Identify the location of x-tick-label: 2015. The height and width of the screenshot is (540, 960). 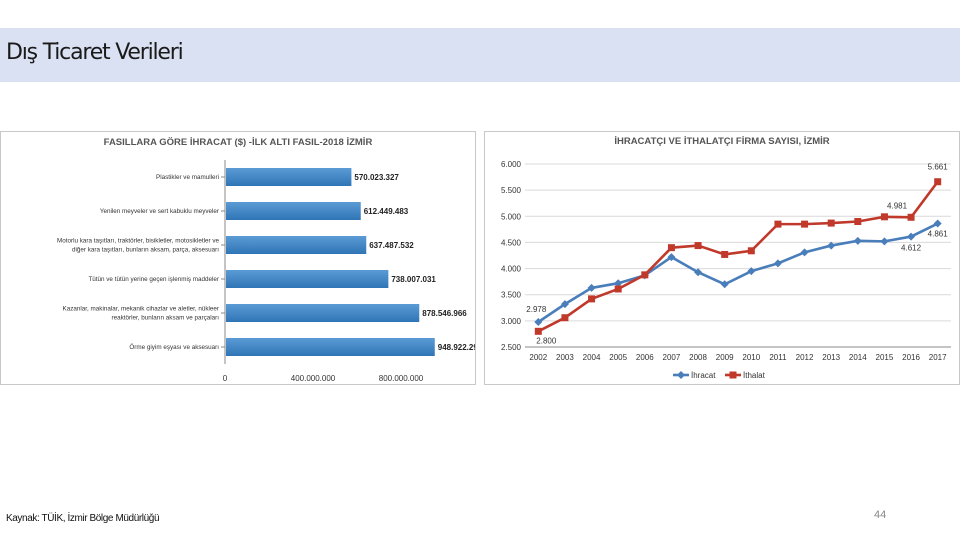
(885, 357).